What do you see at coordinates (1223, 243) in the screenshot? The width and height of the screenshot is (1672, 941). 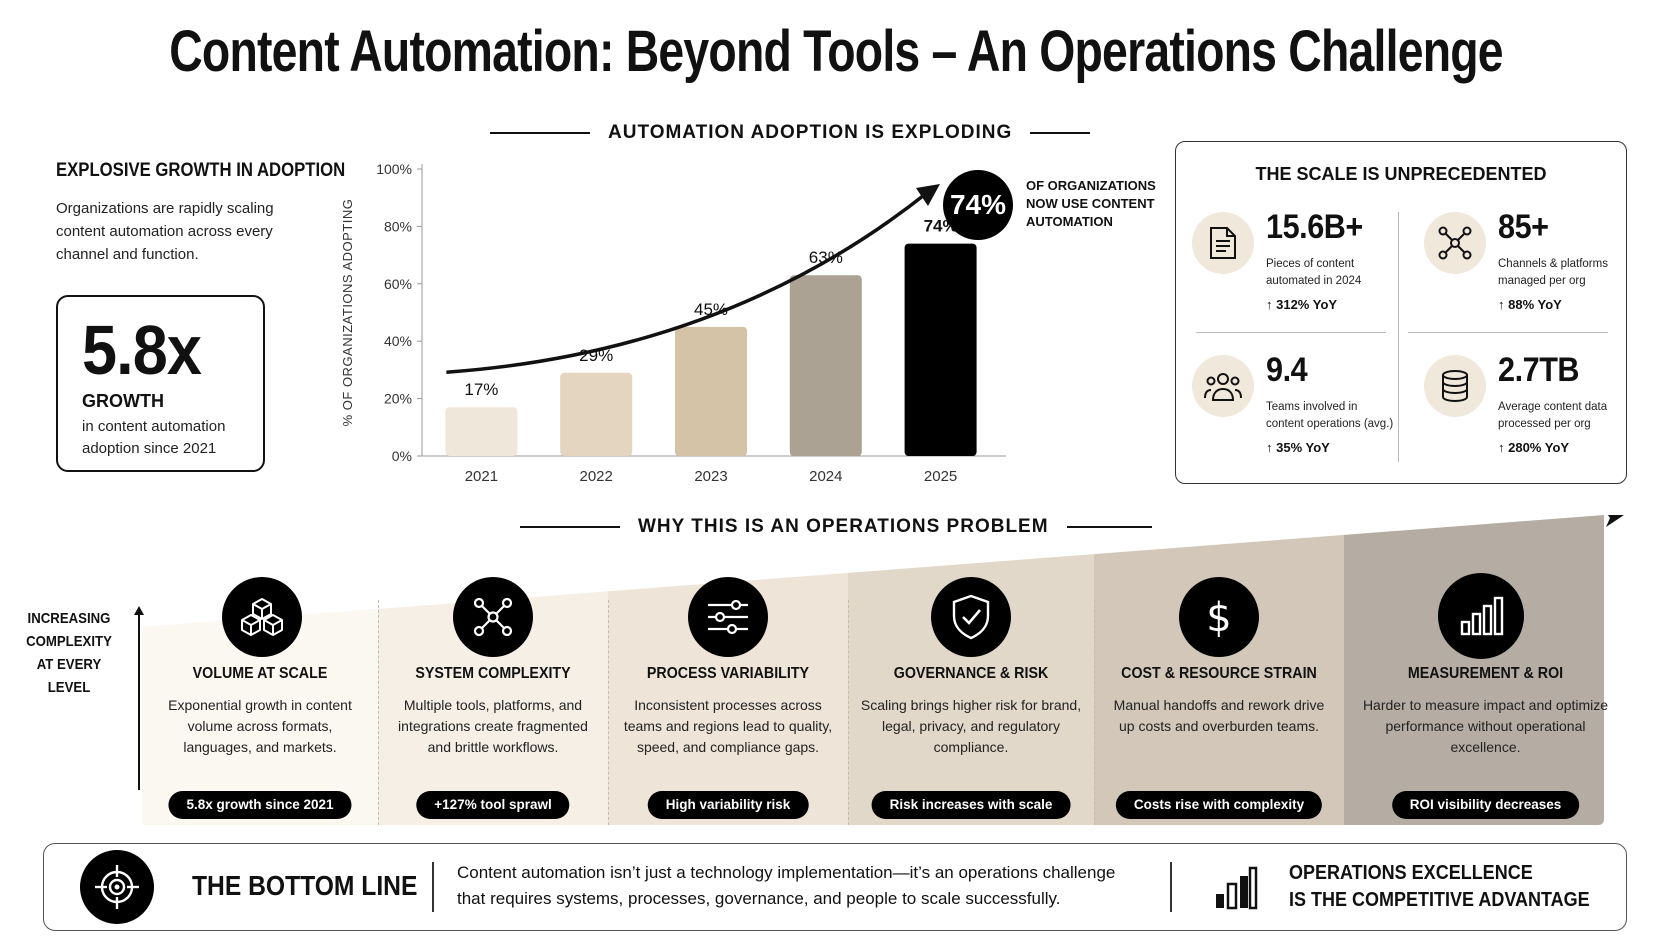 I see `document-icon` at bounding box center [1223, 243].